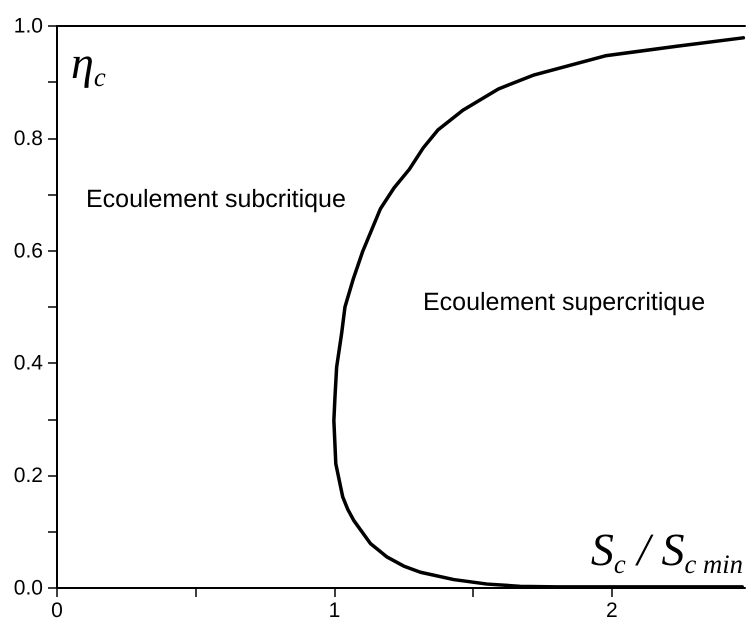 This screenshot has width=747, height=625. I want to click on x-tick-label: 0, so click(57, 610).